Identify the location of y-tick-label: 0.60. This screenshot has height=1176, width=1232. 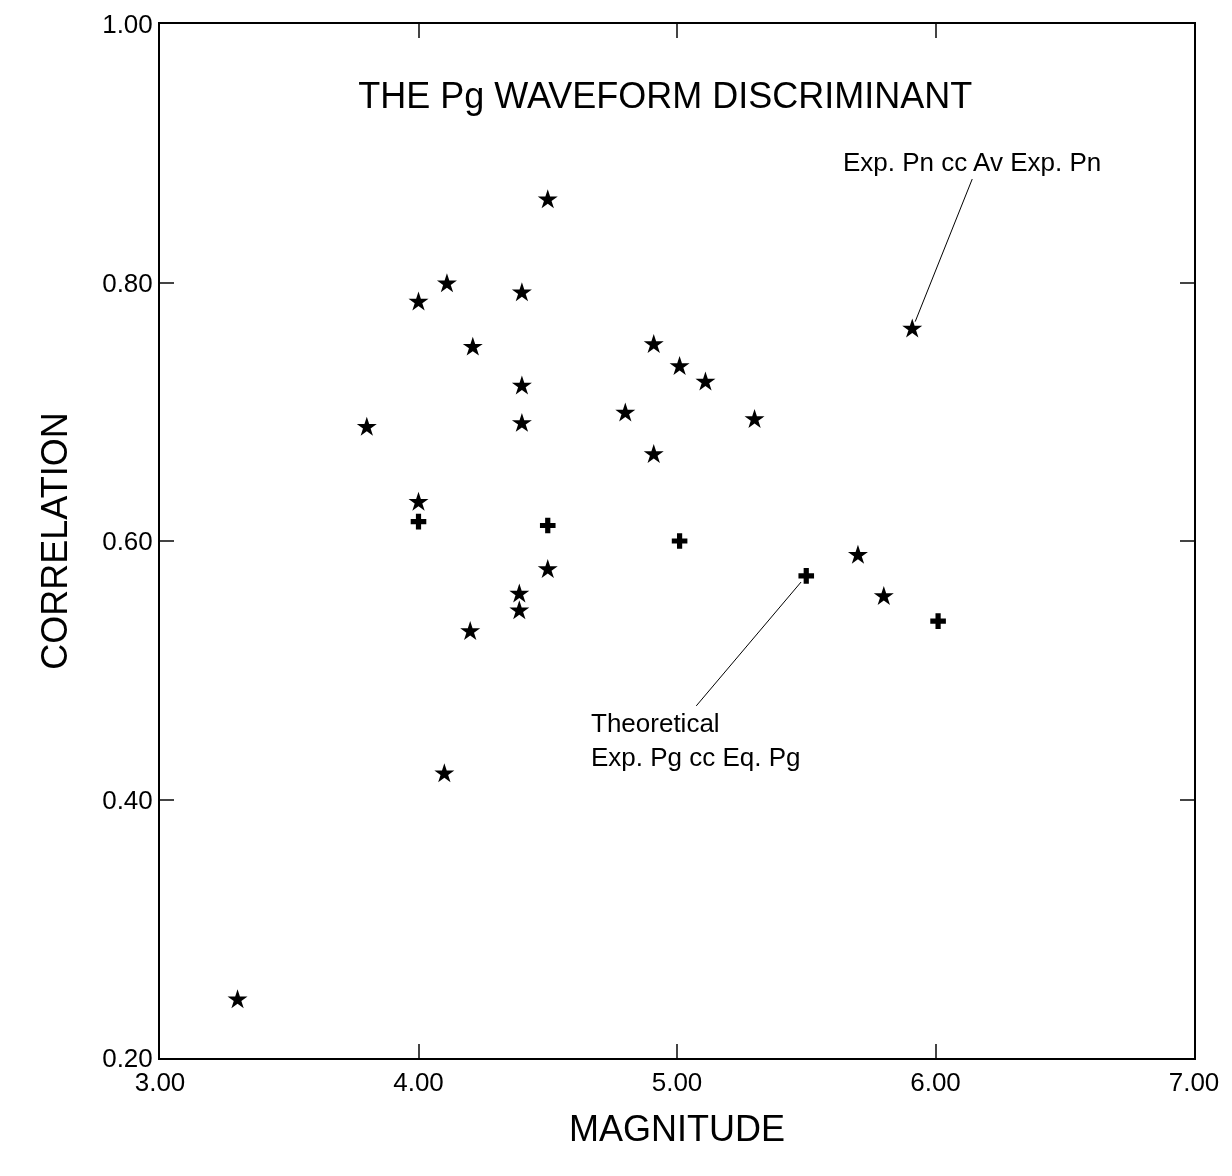
(127, 541).